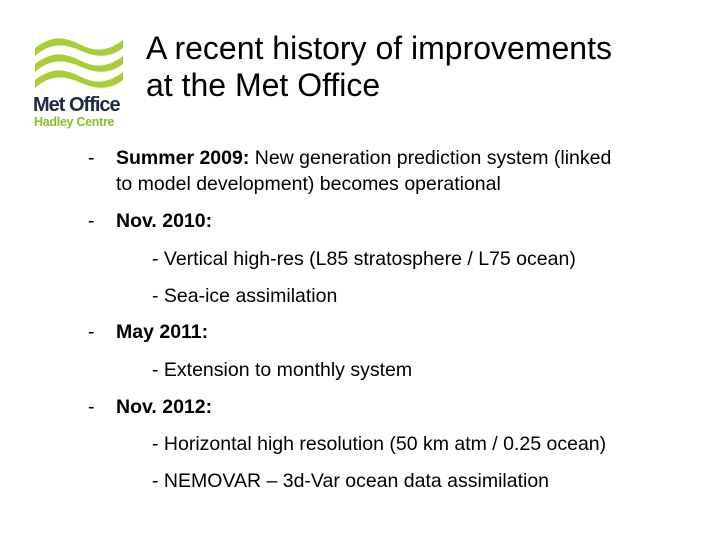  What do you see at coordinates (282, 370) in the screenshot?
I see `bullet-3-subitem-1: - Extension to monthly system` at bounding box center [282, 370].